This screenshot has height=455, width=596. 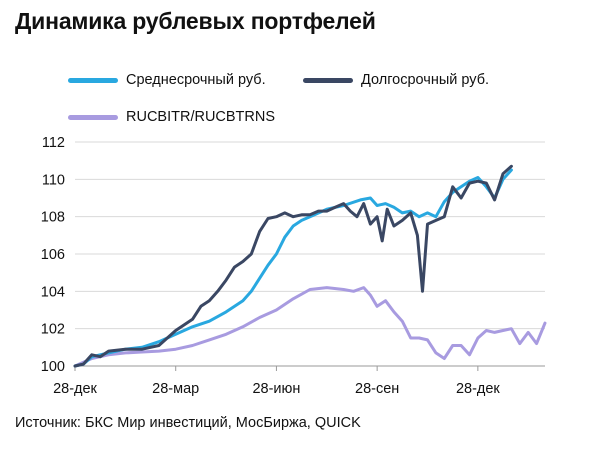 I want to click on x-tick-label: 28-июн, so click(x=276, y=389).